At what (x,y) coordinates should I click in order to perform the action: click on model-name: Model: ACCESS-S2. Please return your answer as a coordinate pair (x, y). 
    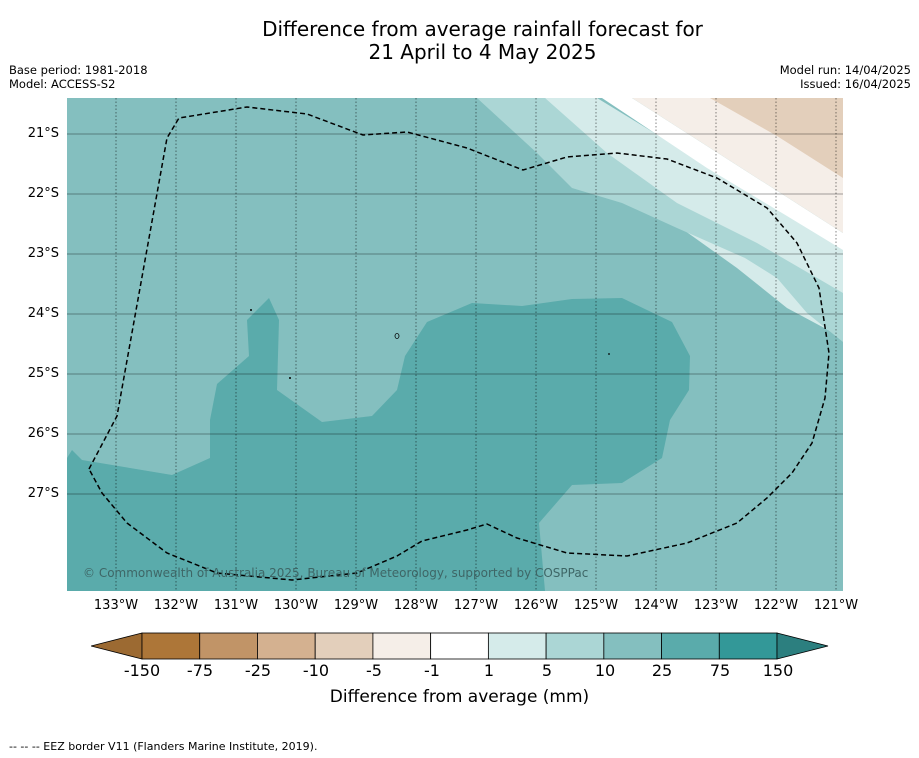
    Looking at the image, I should click on (62, 84).